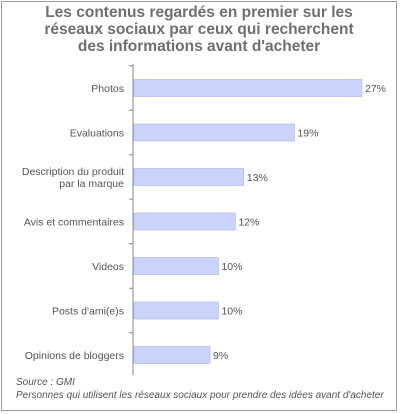 This screenshot has width=400, height=414. What do you see at coordinates (375, 89) in the screenshot?
I see `bar-value-label: 27%` at bounding box center [375, 89].